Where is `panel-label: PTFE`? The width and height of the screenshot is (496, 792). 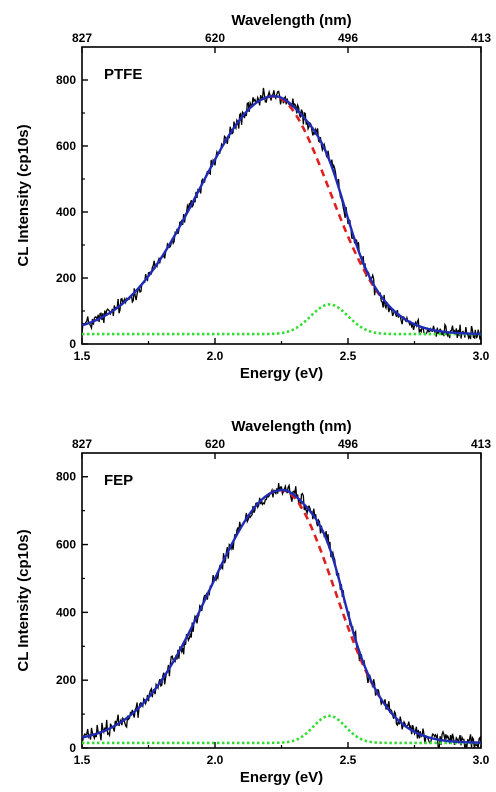 panel-label: PTFE is located at coordinates (123, 74).